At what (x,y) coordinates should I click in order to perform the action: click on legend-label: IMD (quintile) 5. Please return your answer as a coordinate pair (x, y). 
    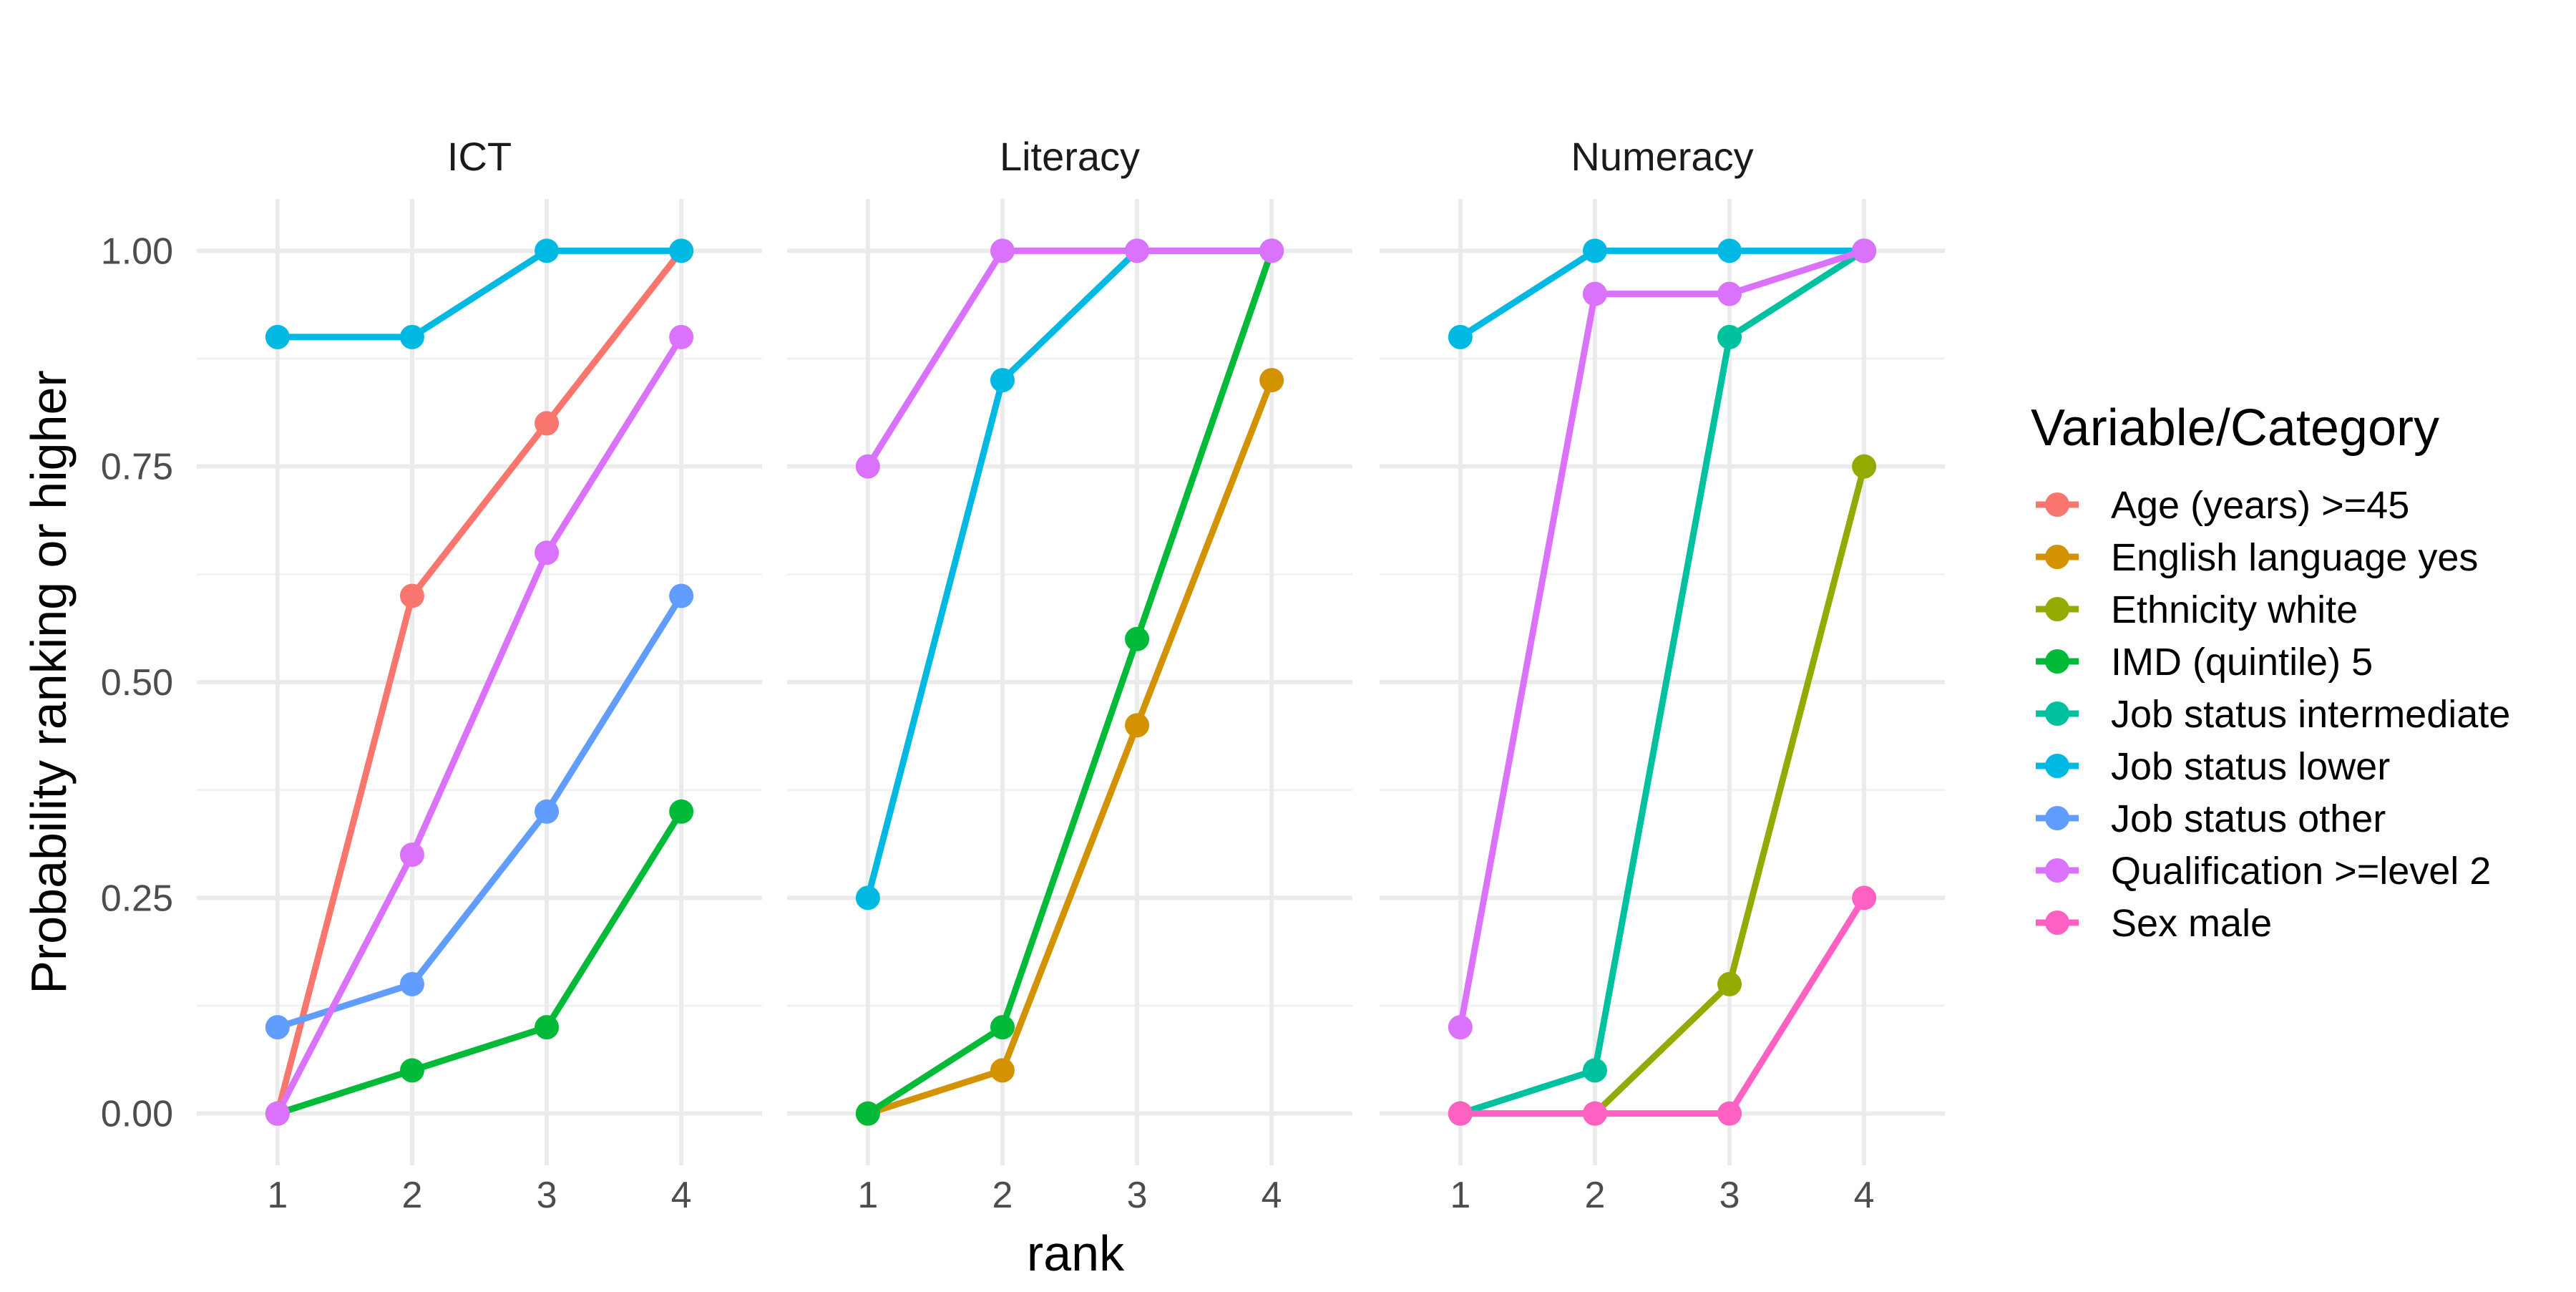
    Looking at the image, I should click on (2242, 662).